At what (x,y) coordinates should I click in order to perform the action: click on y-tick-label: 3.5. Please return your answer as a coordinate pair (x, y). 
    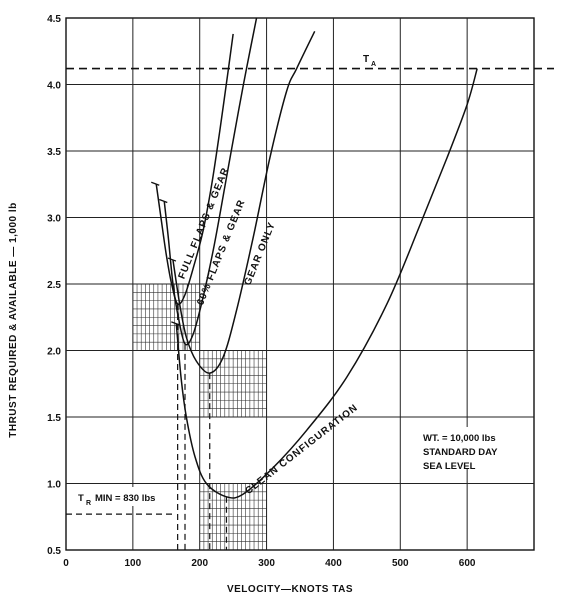
    Looking at the image, I should click on (54, 152).